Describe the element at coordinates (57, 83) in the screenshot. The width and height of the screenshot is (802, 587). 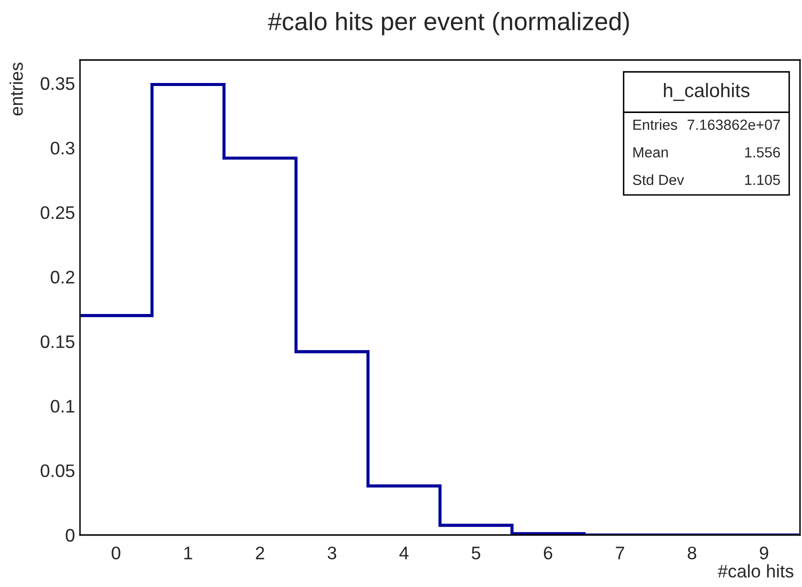
I see `y-tick-label: 0.35` at that location.